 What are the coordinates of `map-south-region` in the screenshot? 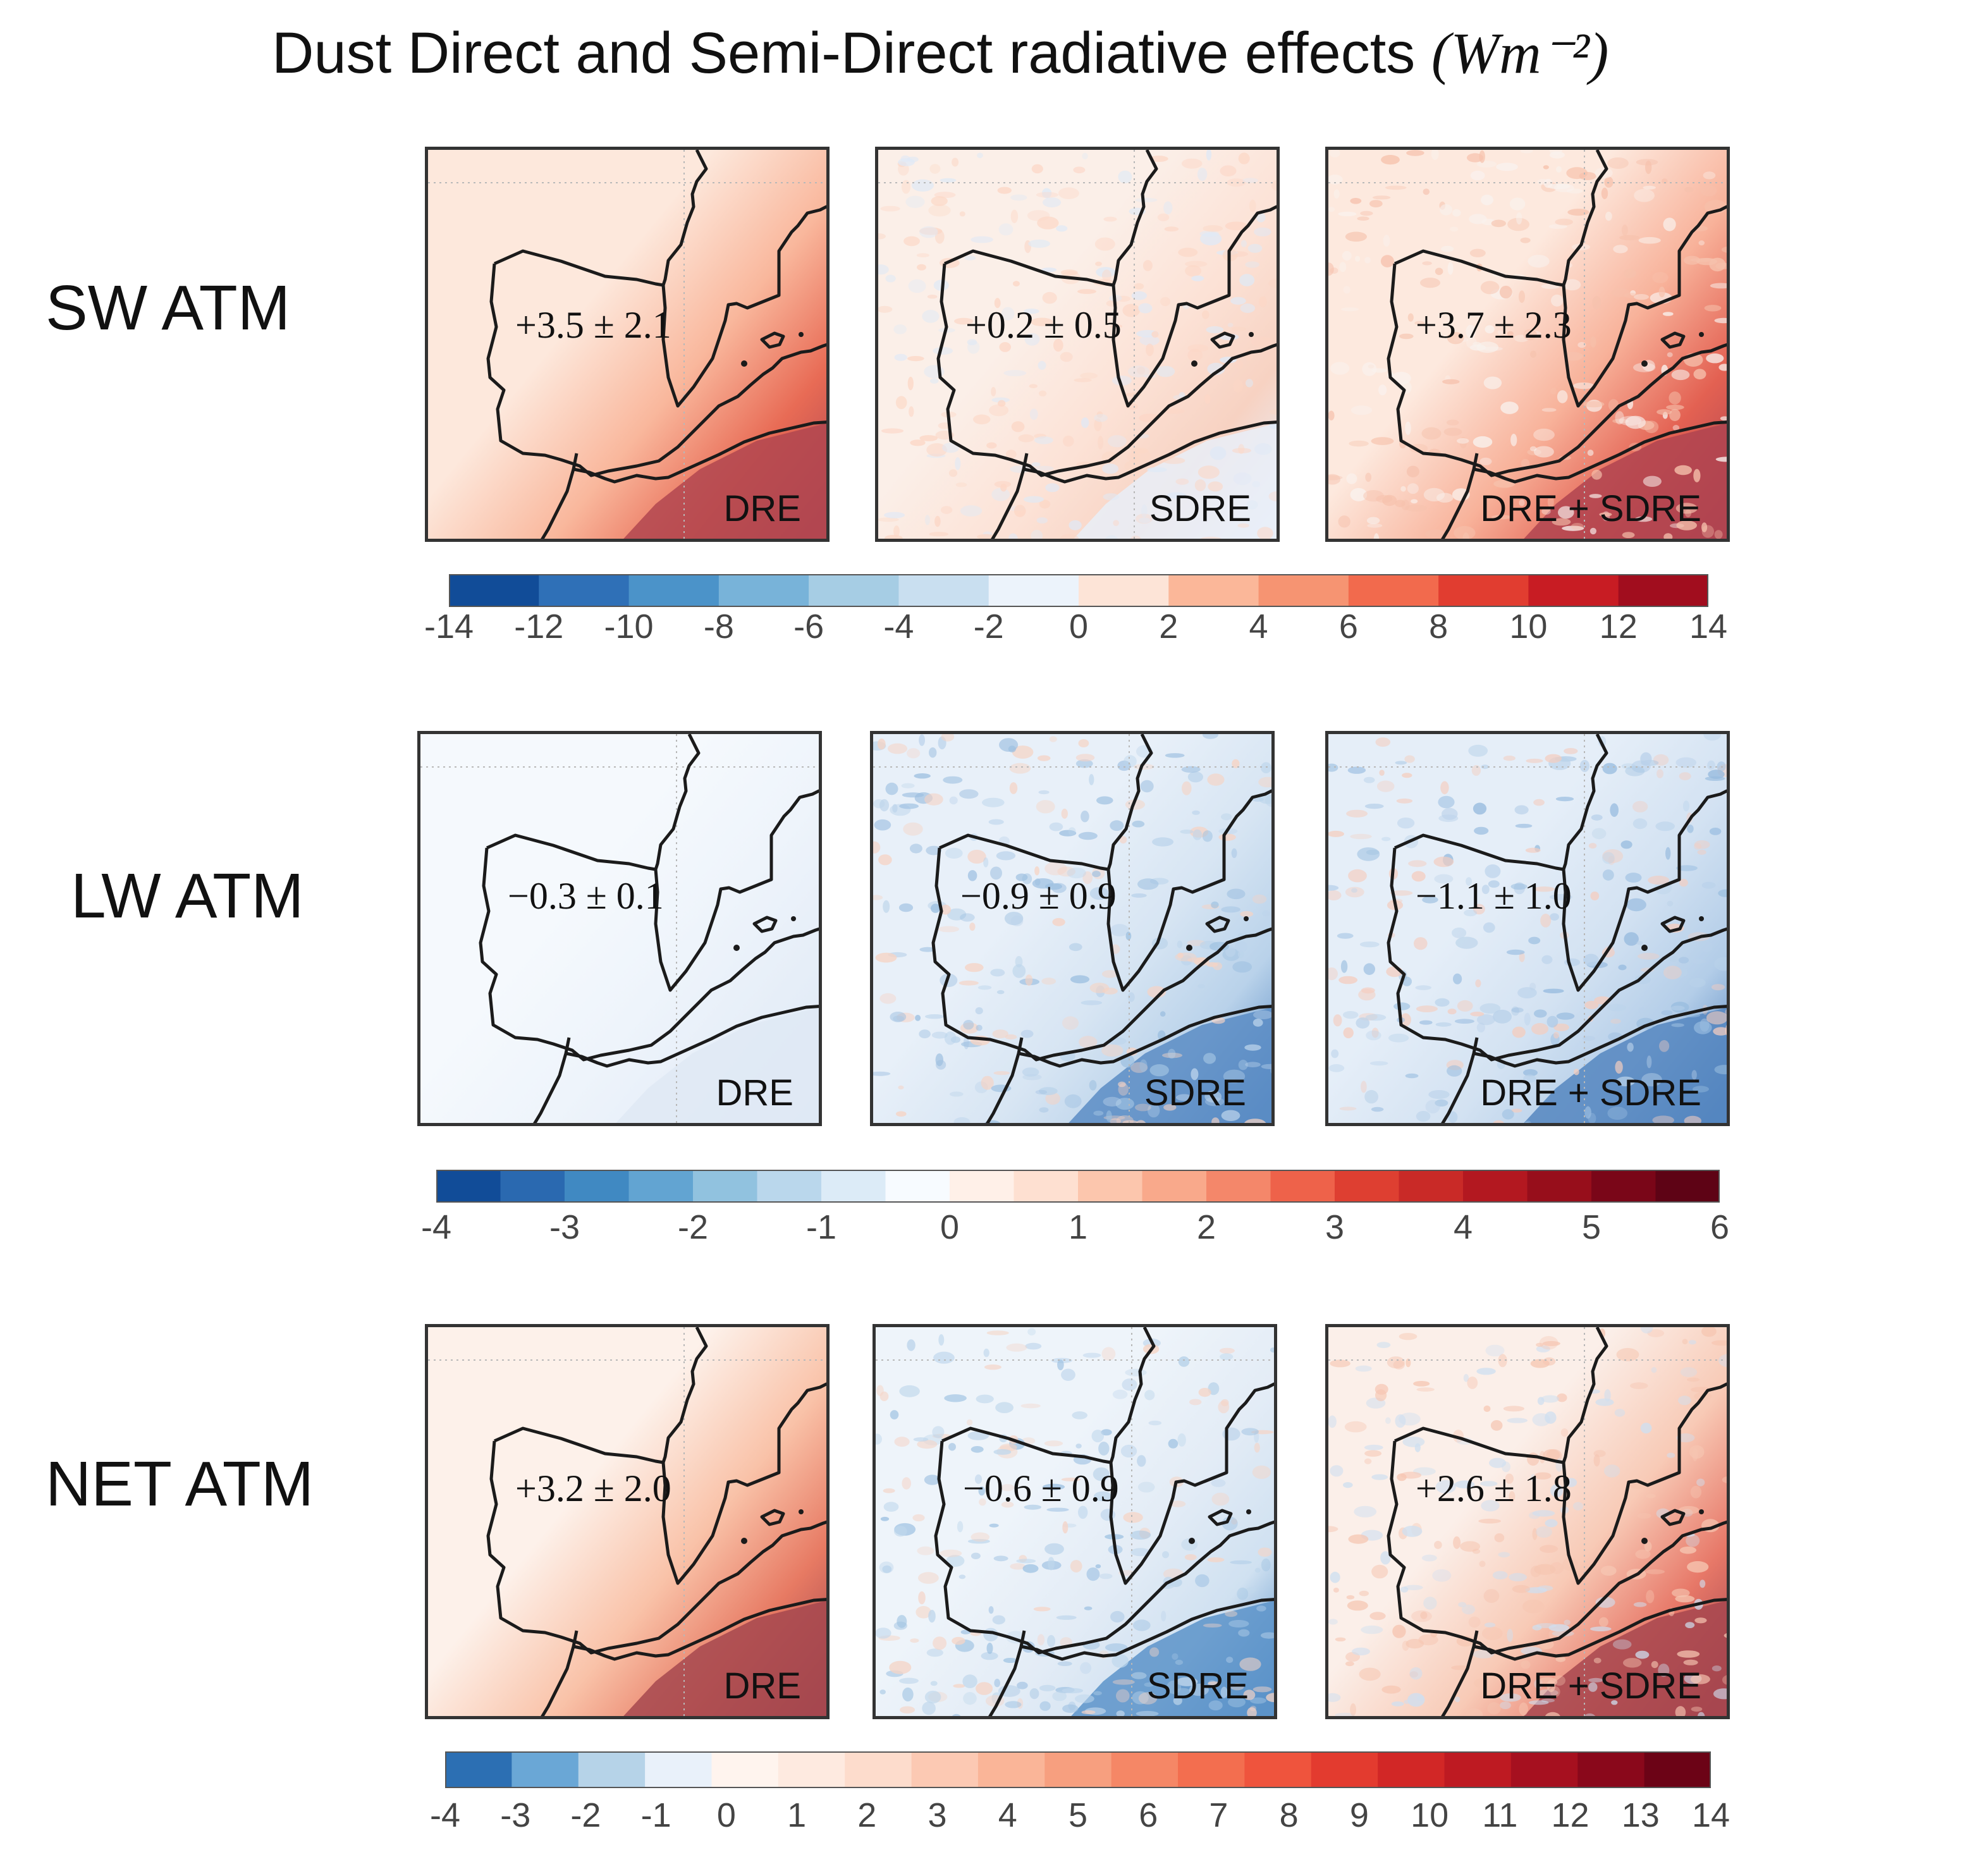 It's located at (1626, 1065).